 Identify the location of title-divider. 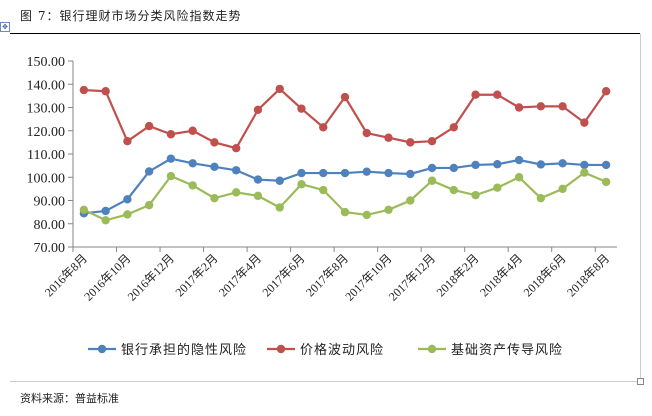
(325, 33).